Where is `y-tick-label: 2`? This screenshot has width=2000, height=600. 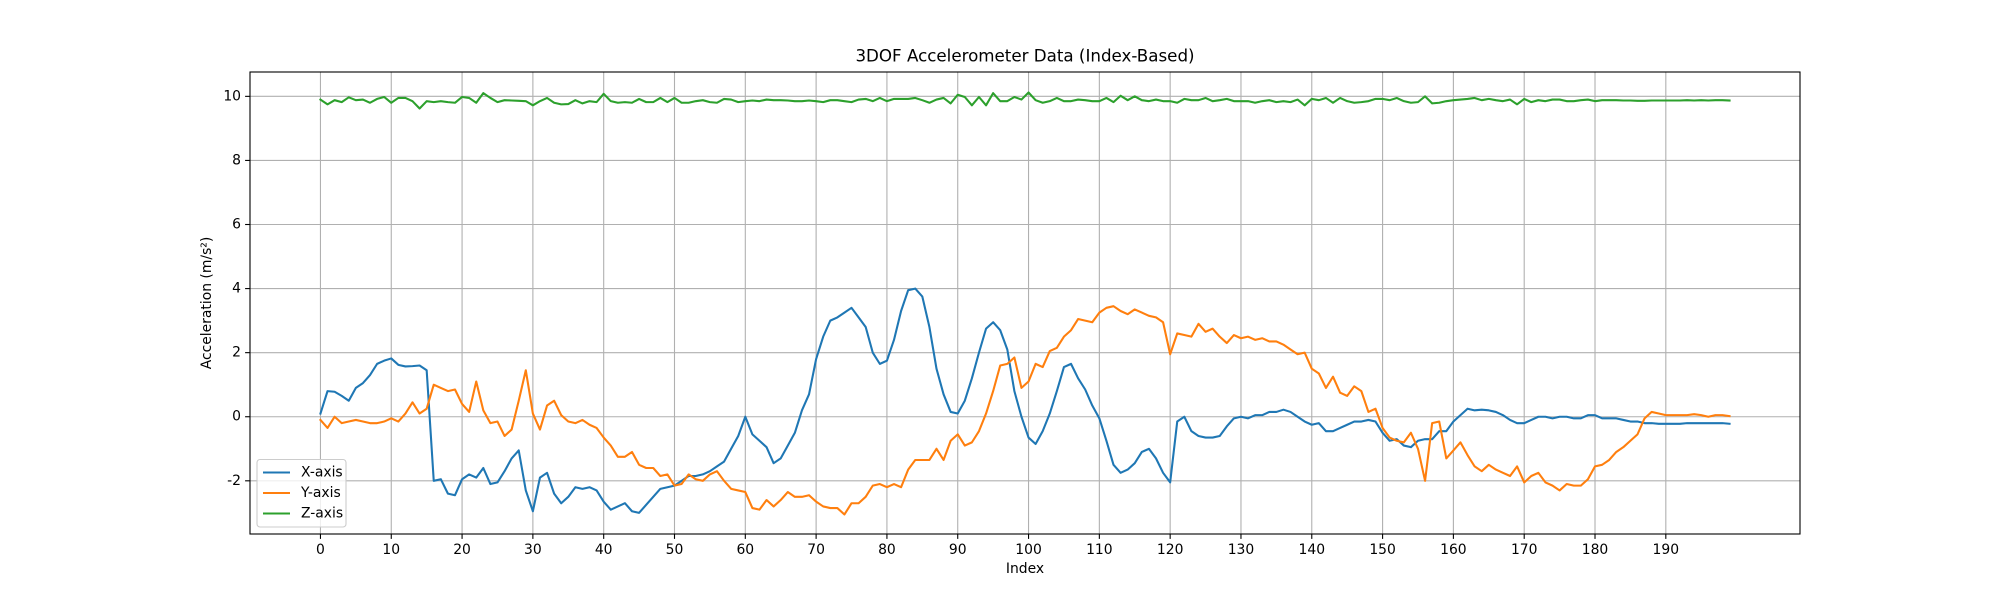
y-tick-label: 2 is located at coordinates (236, 353).